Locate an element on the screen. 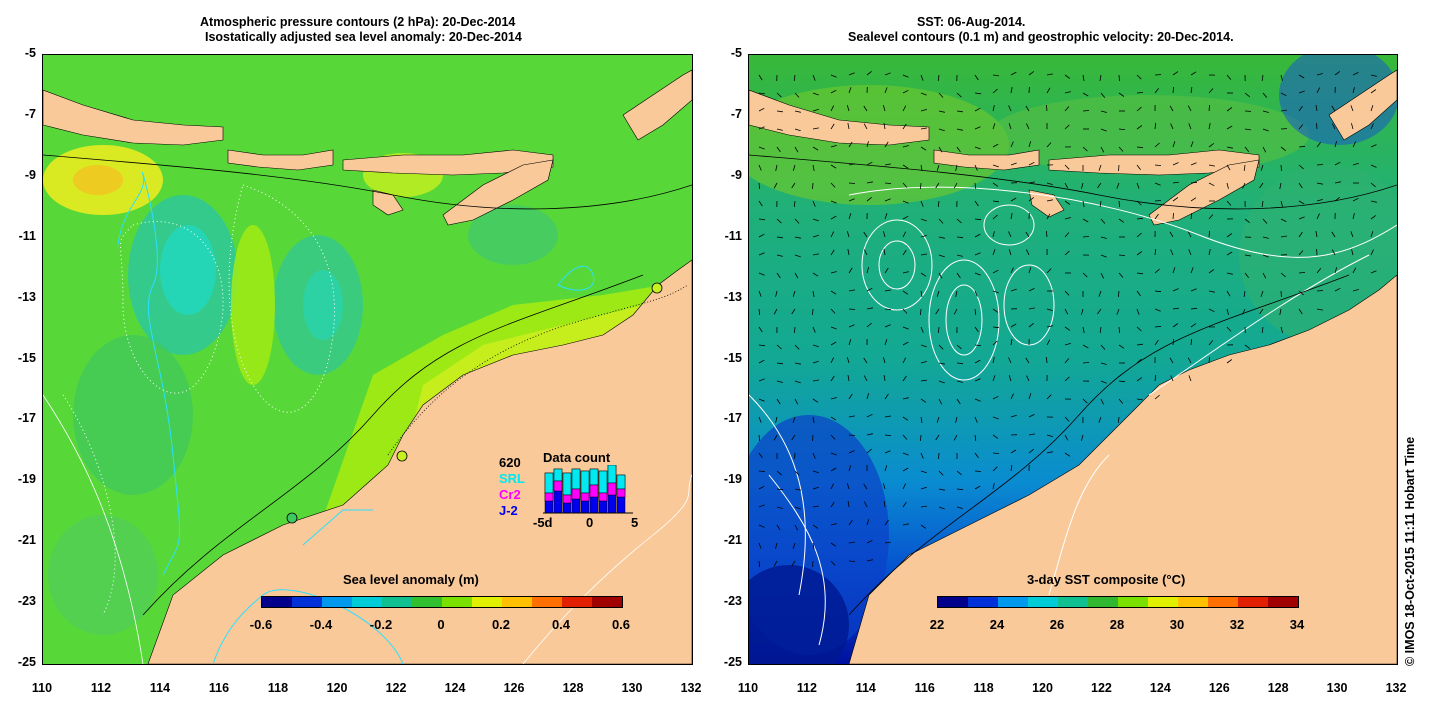  colorbar-segment is located at coordinates (1223, 602).